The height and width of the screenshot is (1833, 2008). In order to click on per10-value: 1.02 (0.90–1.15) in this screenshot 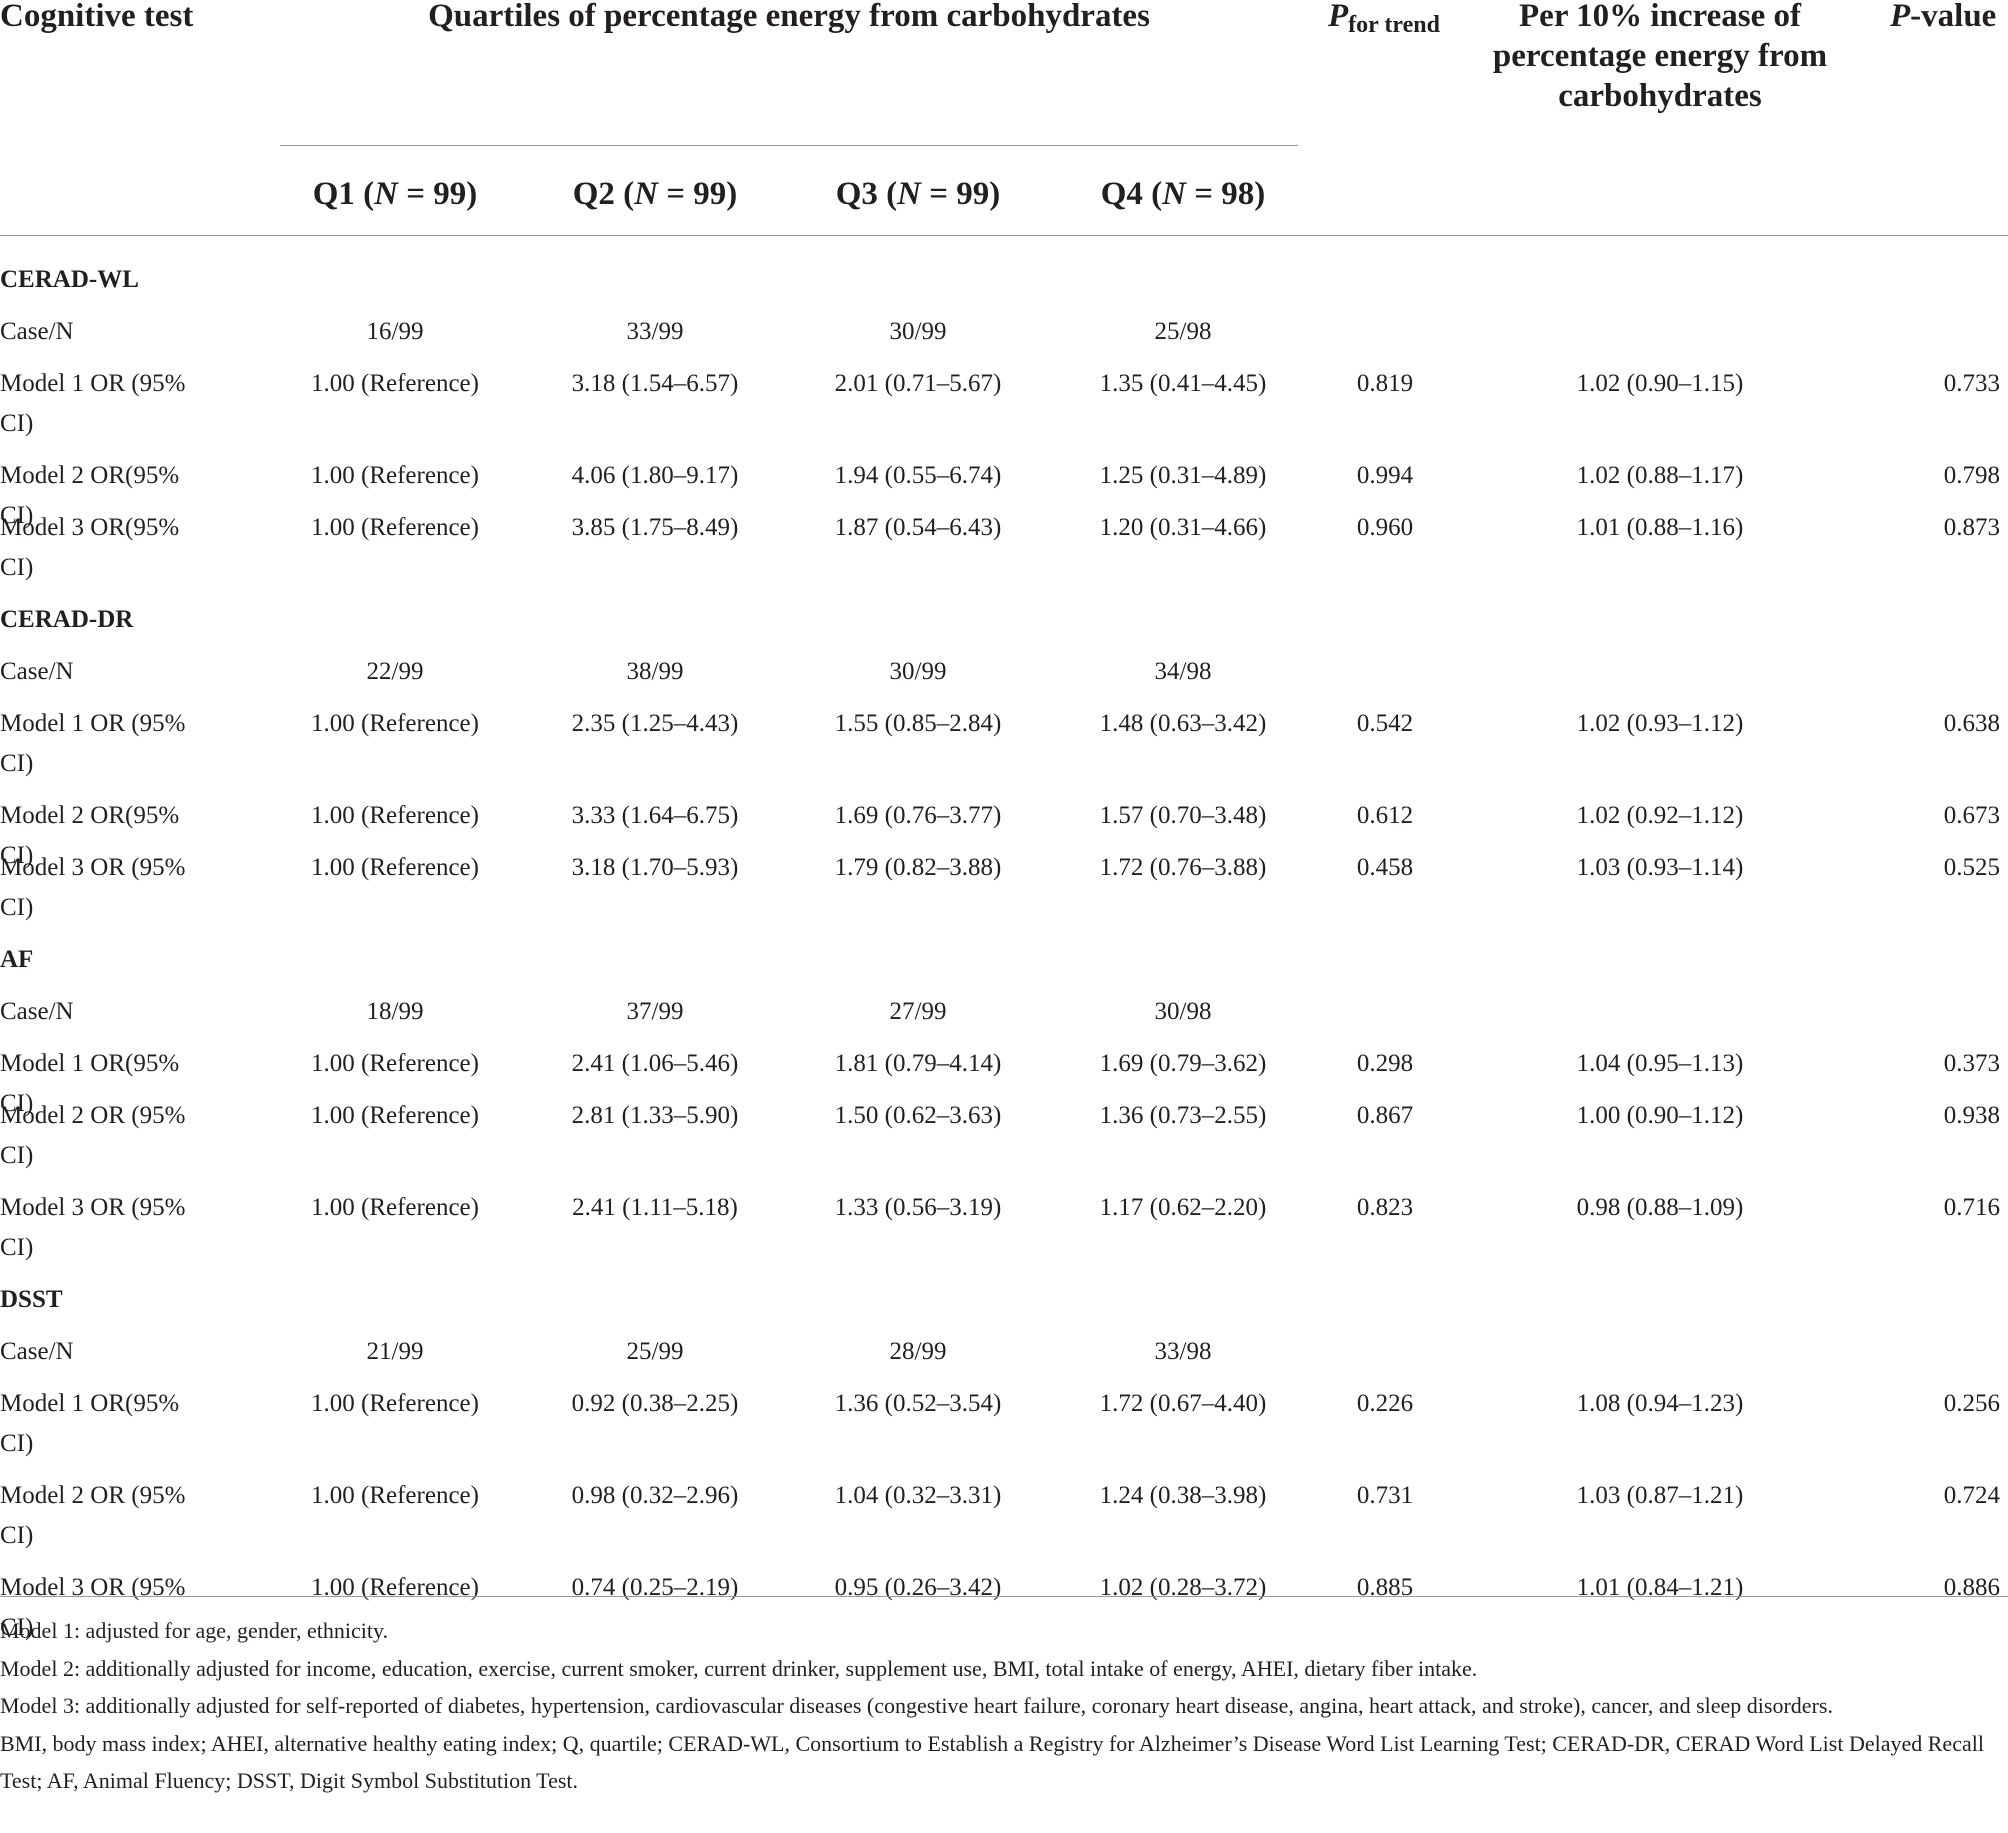, I will do `click(1660, 383)`.